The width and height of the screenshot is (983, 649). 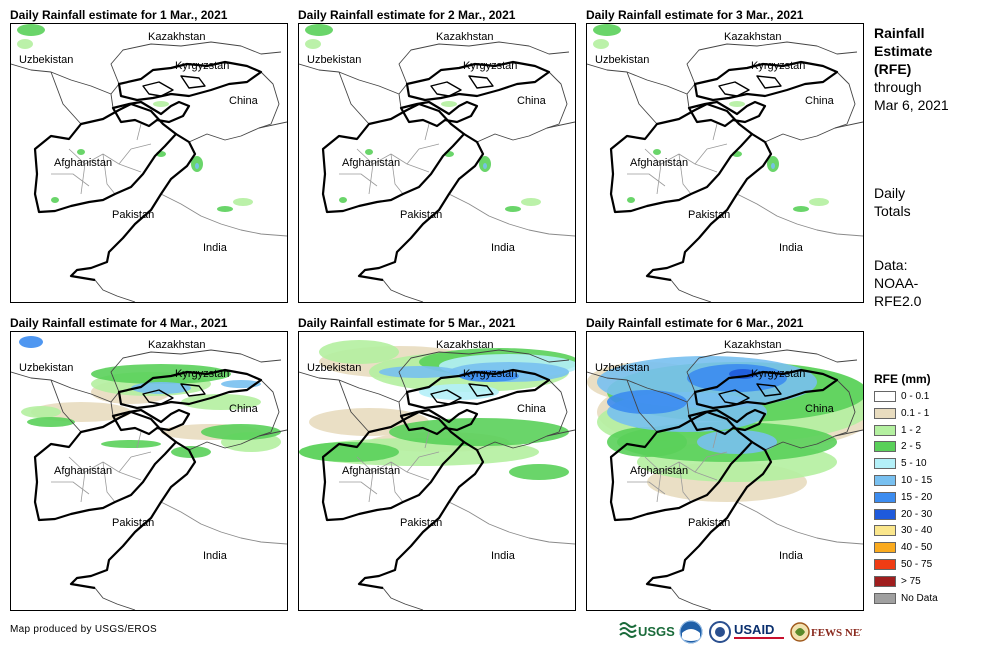 What do you see at coordinates (898, 301) in the screenshot?
I see `data-source-line3: RFE2.0` at bounding box center [898, 301].